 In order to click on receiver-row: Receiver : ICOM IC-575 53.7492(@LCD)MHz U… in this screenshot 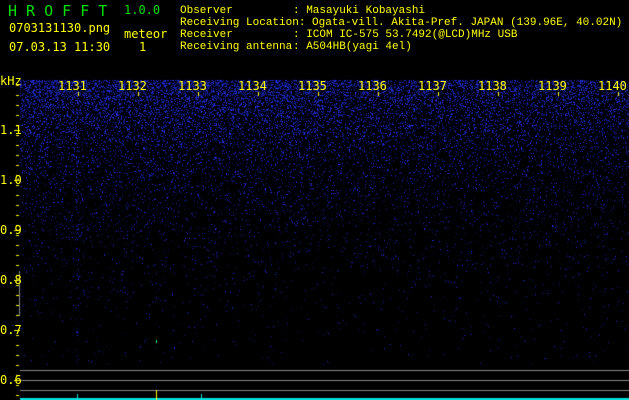, I will do `click(401, 35)`.